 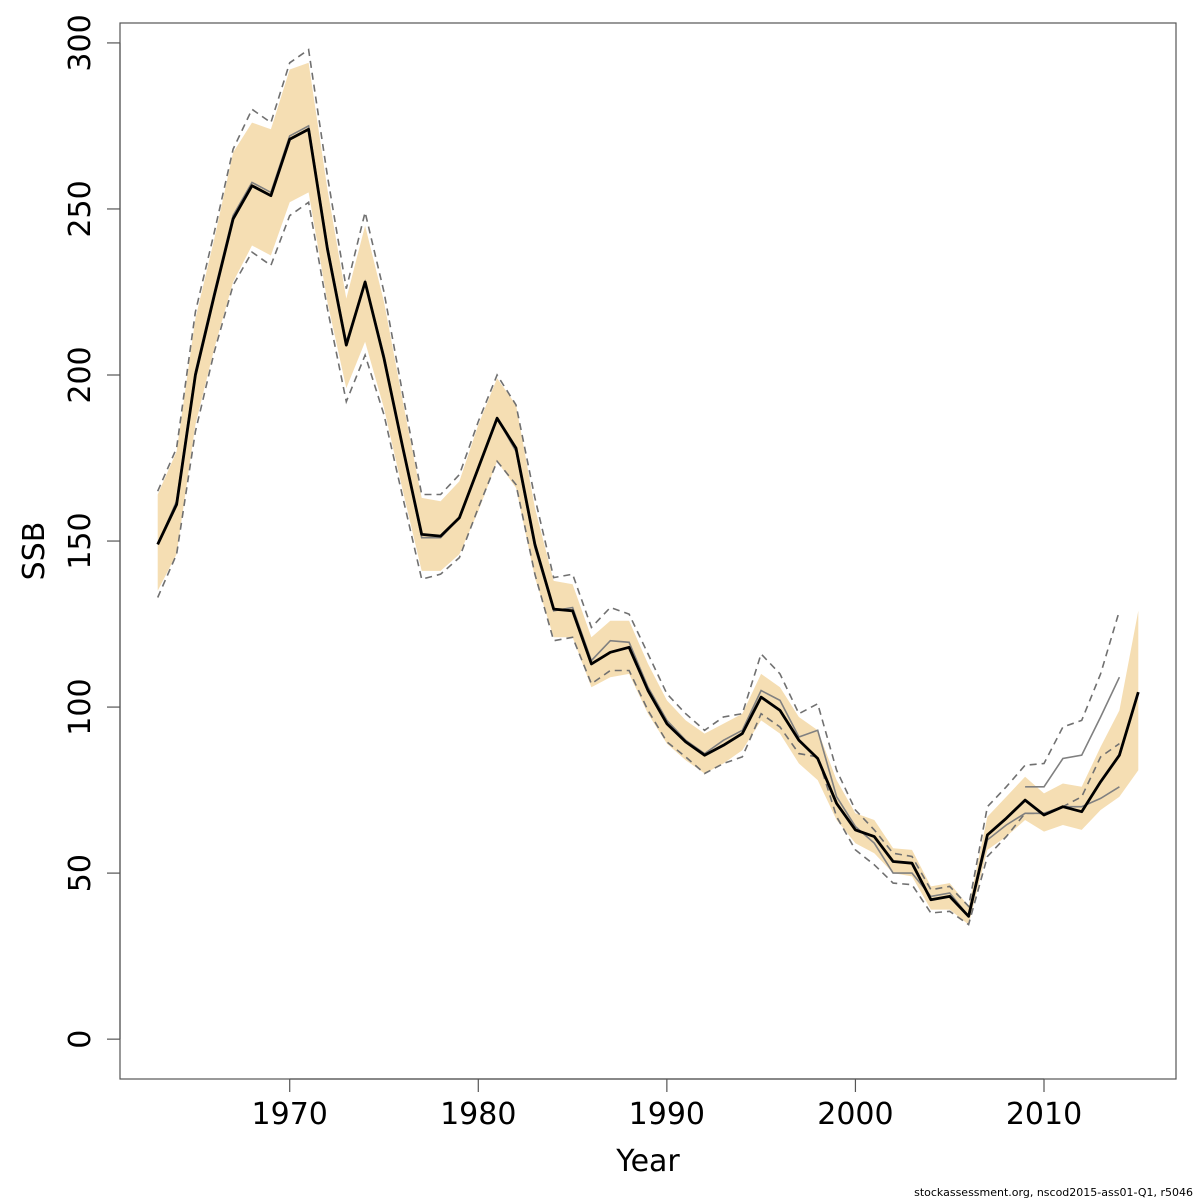 I want to click on x-axis-title: Year, so click(x=647, y=1161).